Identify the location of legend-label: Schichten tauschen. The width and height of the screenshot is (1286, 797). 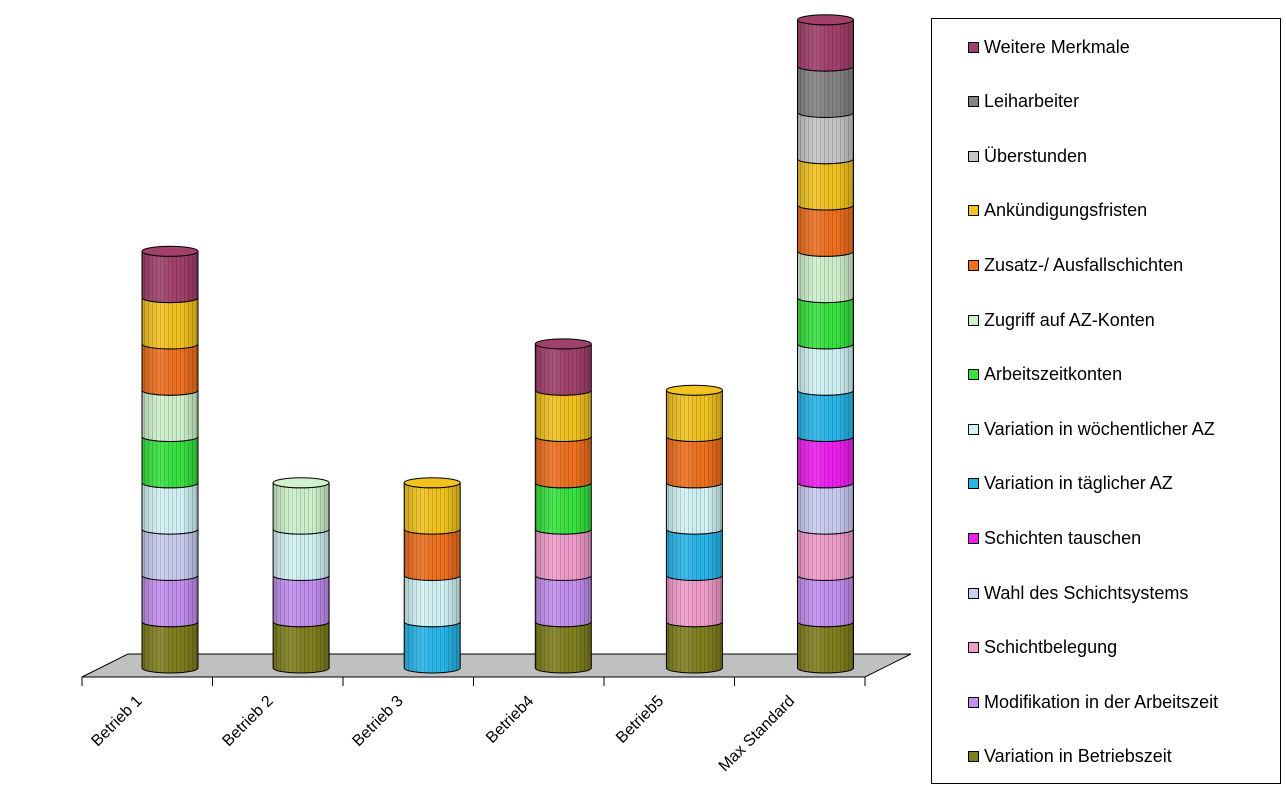
(1063, 537).